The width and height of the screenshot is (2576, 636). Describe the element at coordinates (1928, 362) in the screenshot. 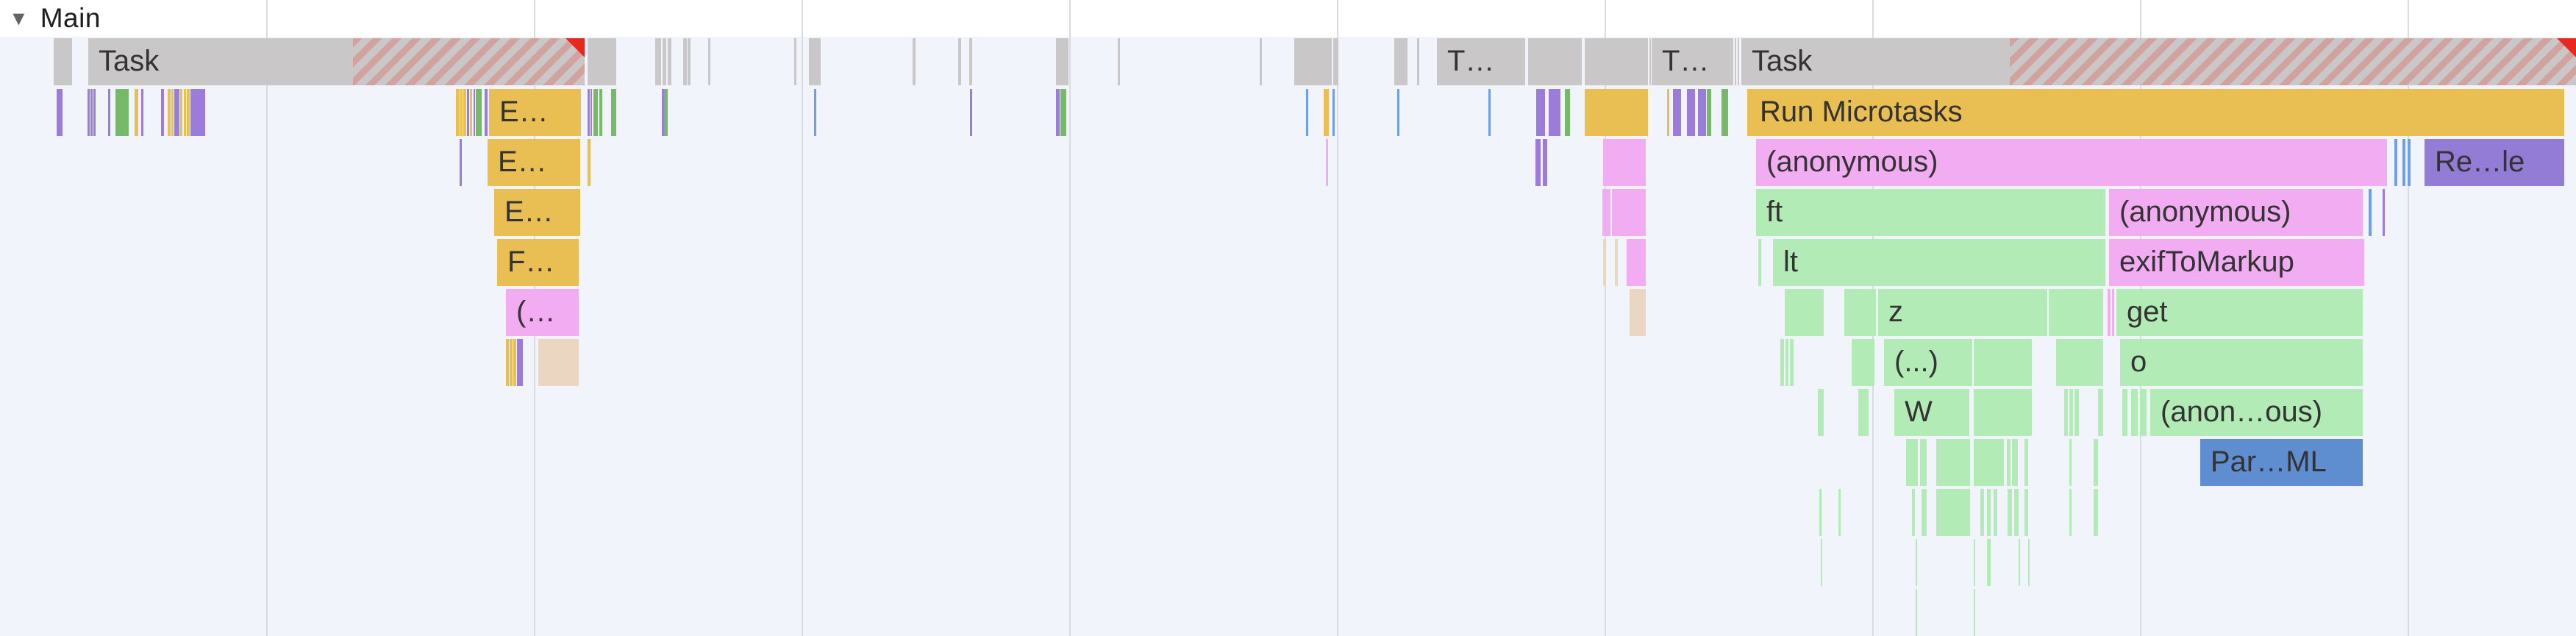

I see `event-bar-: (...)` at that location.